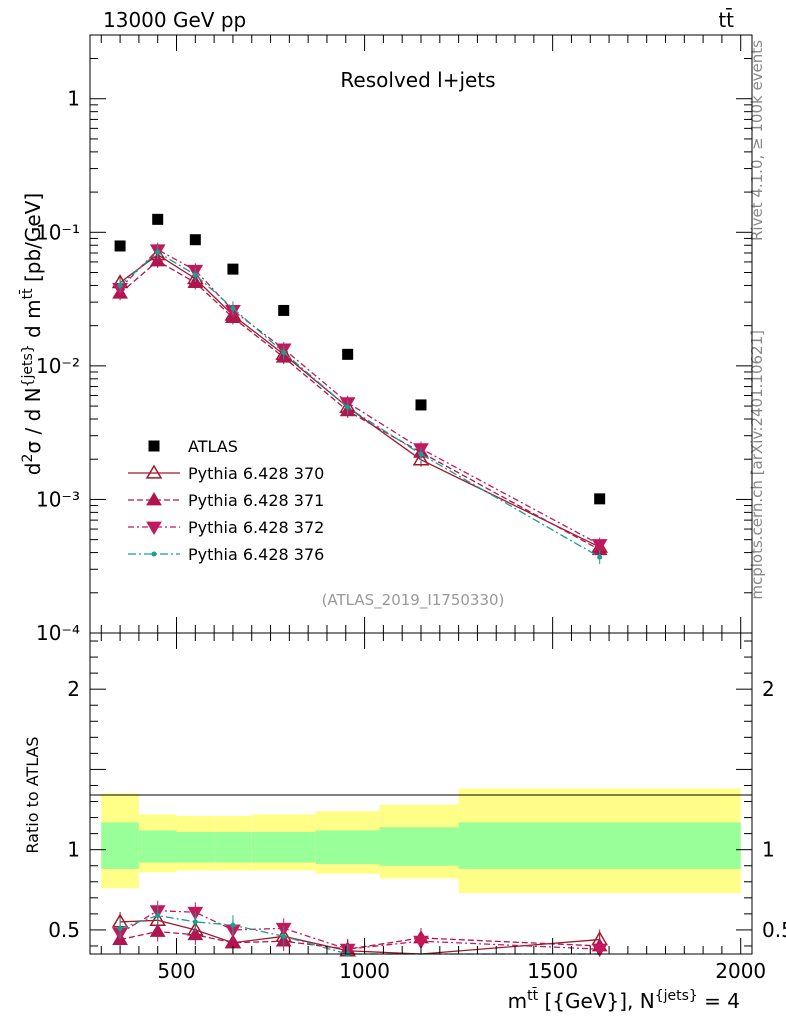  I want to click on legend-label-p376: Pythia 6.428 376, so click(256, 554).